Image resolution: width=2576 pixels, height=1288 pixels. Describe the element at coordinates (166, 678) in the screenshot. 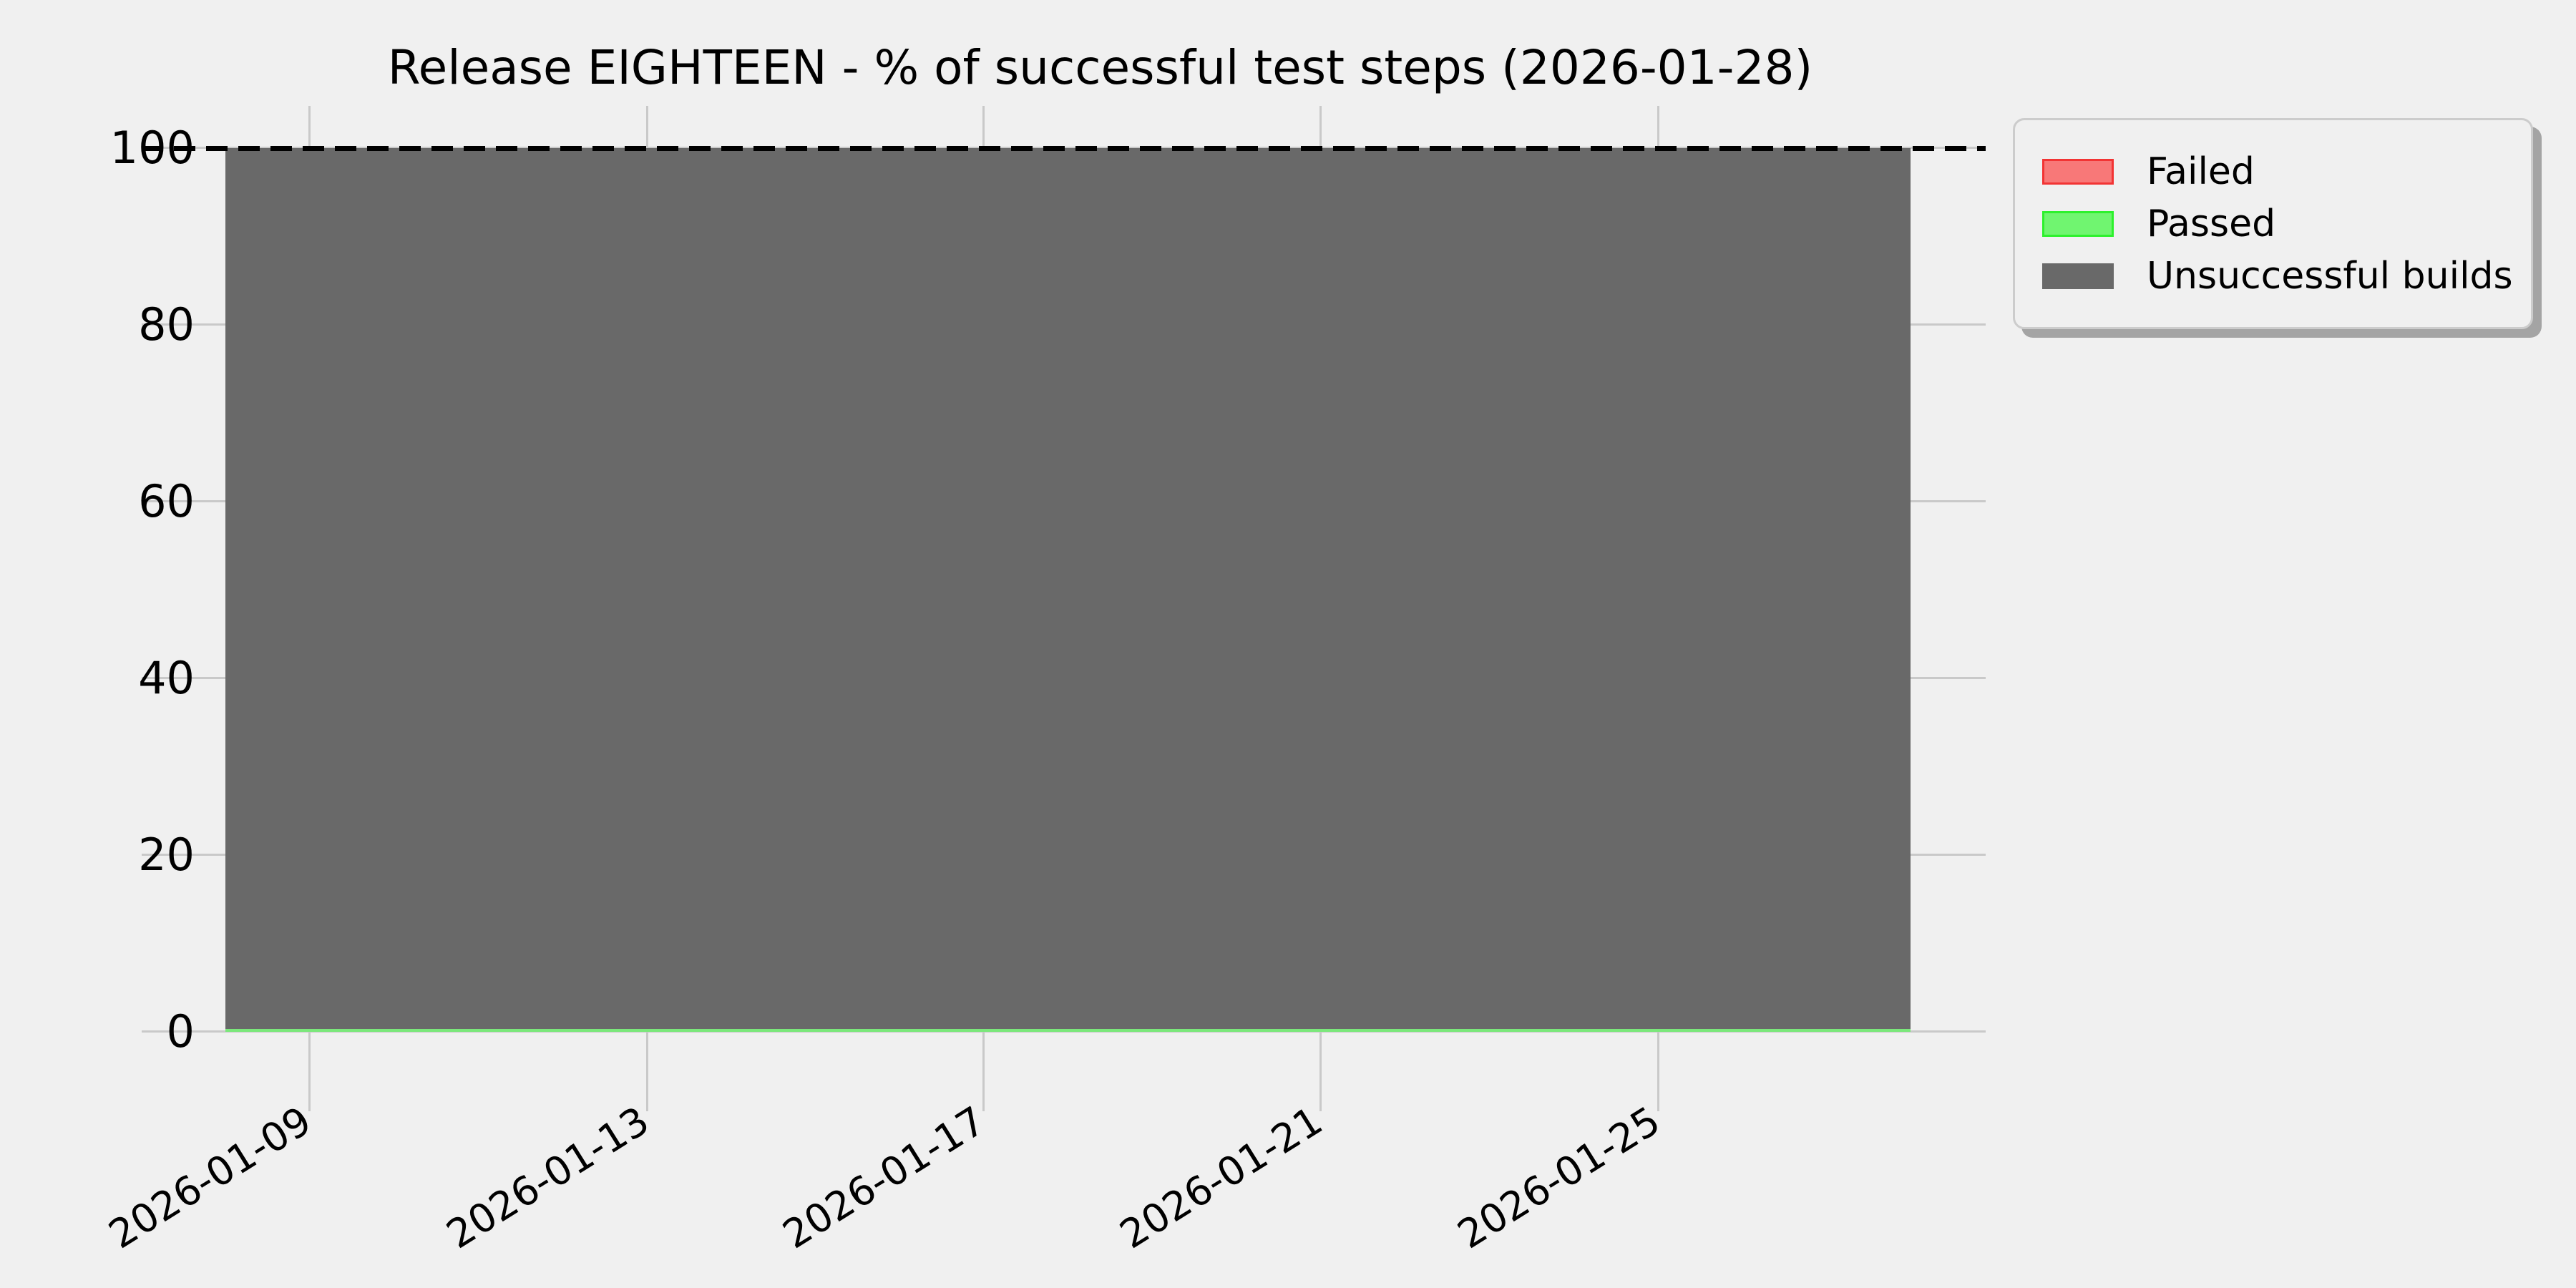

I see `y-tick-label-40: 40` at that location.